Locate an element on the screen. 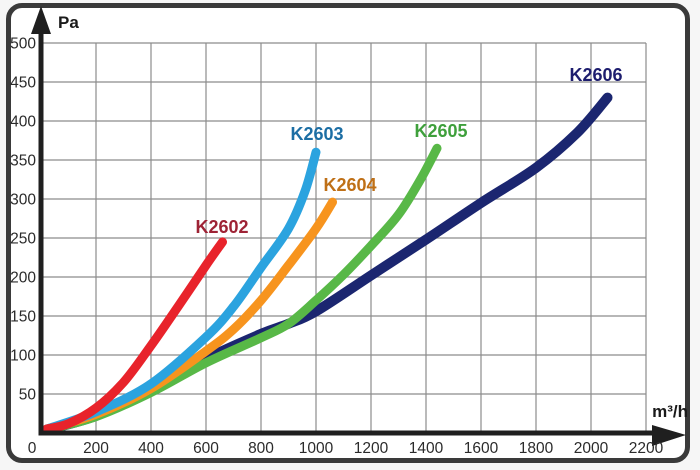 The width and height of the screenshot is (700, 470). x-tick-label: 800 is located at coordinates (261, 448).